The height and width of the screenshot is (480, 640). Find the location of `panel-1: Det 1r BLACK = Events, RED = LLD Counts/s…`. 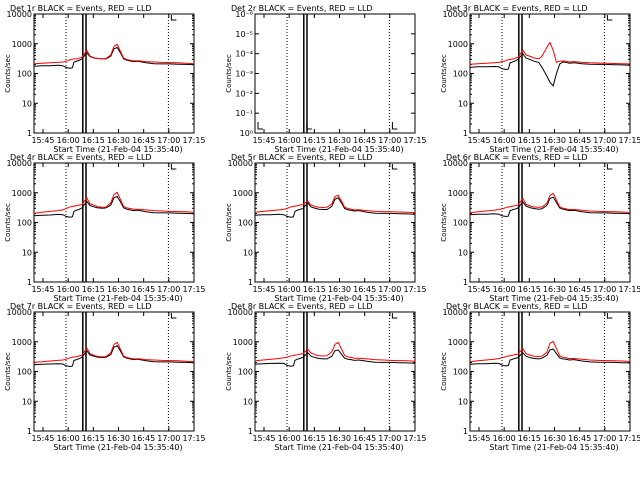

panel-1: Det 1r BLACK = Events, RED = LLD Counts/s… is located at coordinates (105, 79).